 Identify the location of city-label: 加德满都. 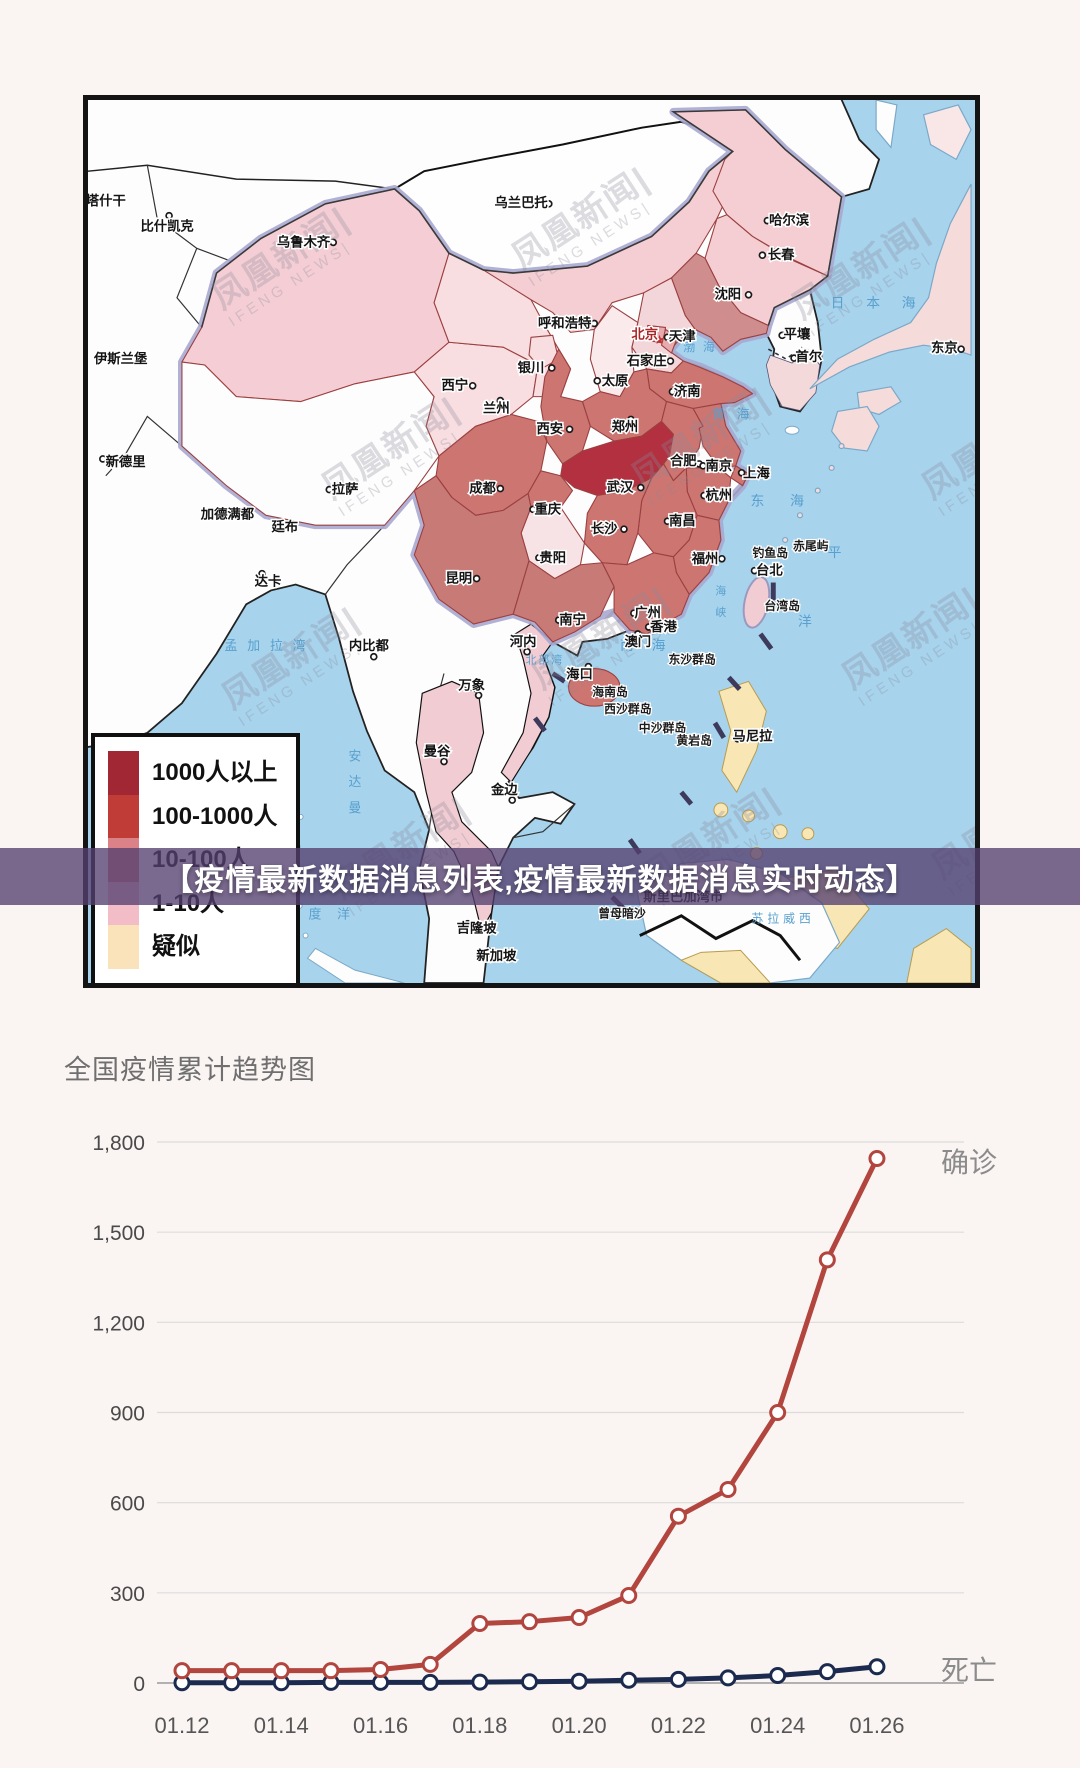
(227, 513).